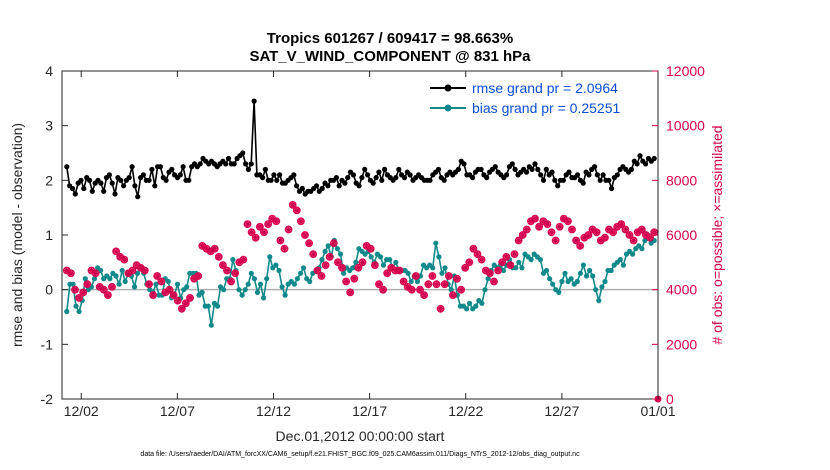 The height and width of the screenshot is (470, 830). What do you see at coordinates (448, 88) in the screenshot?
I see `legend-rmse-marker` at bounding box center [448, 88].